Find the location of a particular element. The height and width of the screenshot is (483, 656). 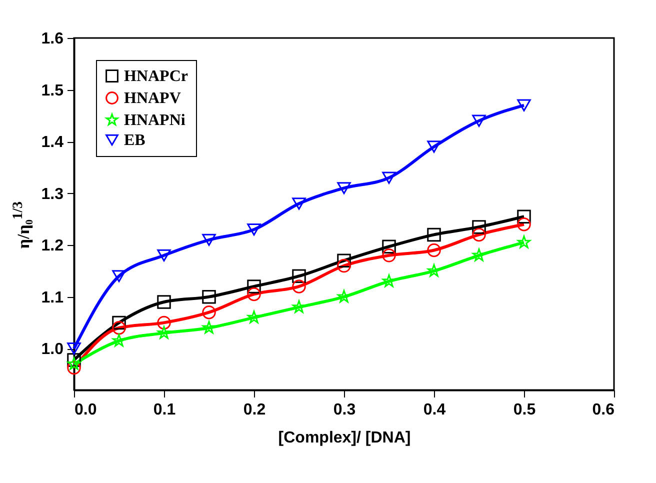

y-tick-label: 1.0 is located at coordinates (52, 349).